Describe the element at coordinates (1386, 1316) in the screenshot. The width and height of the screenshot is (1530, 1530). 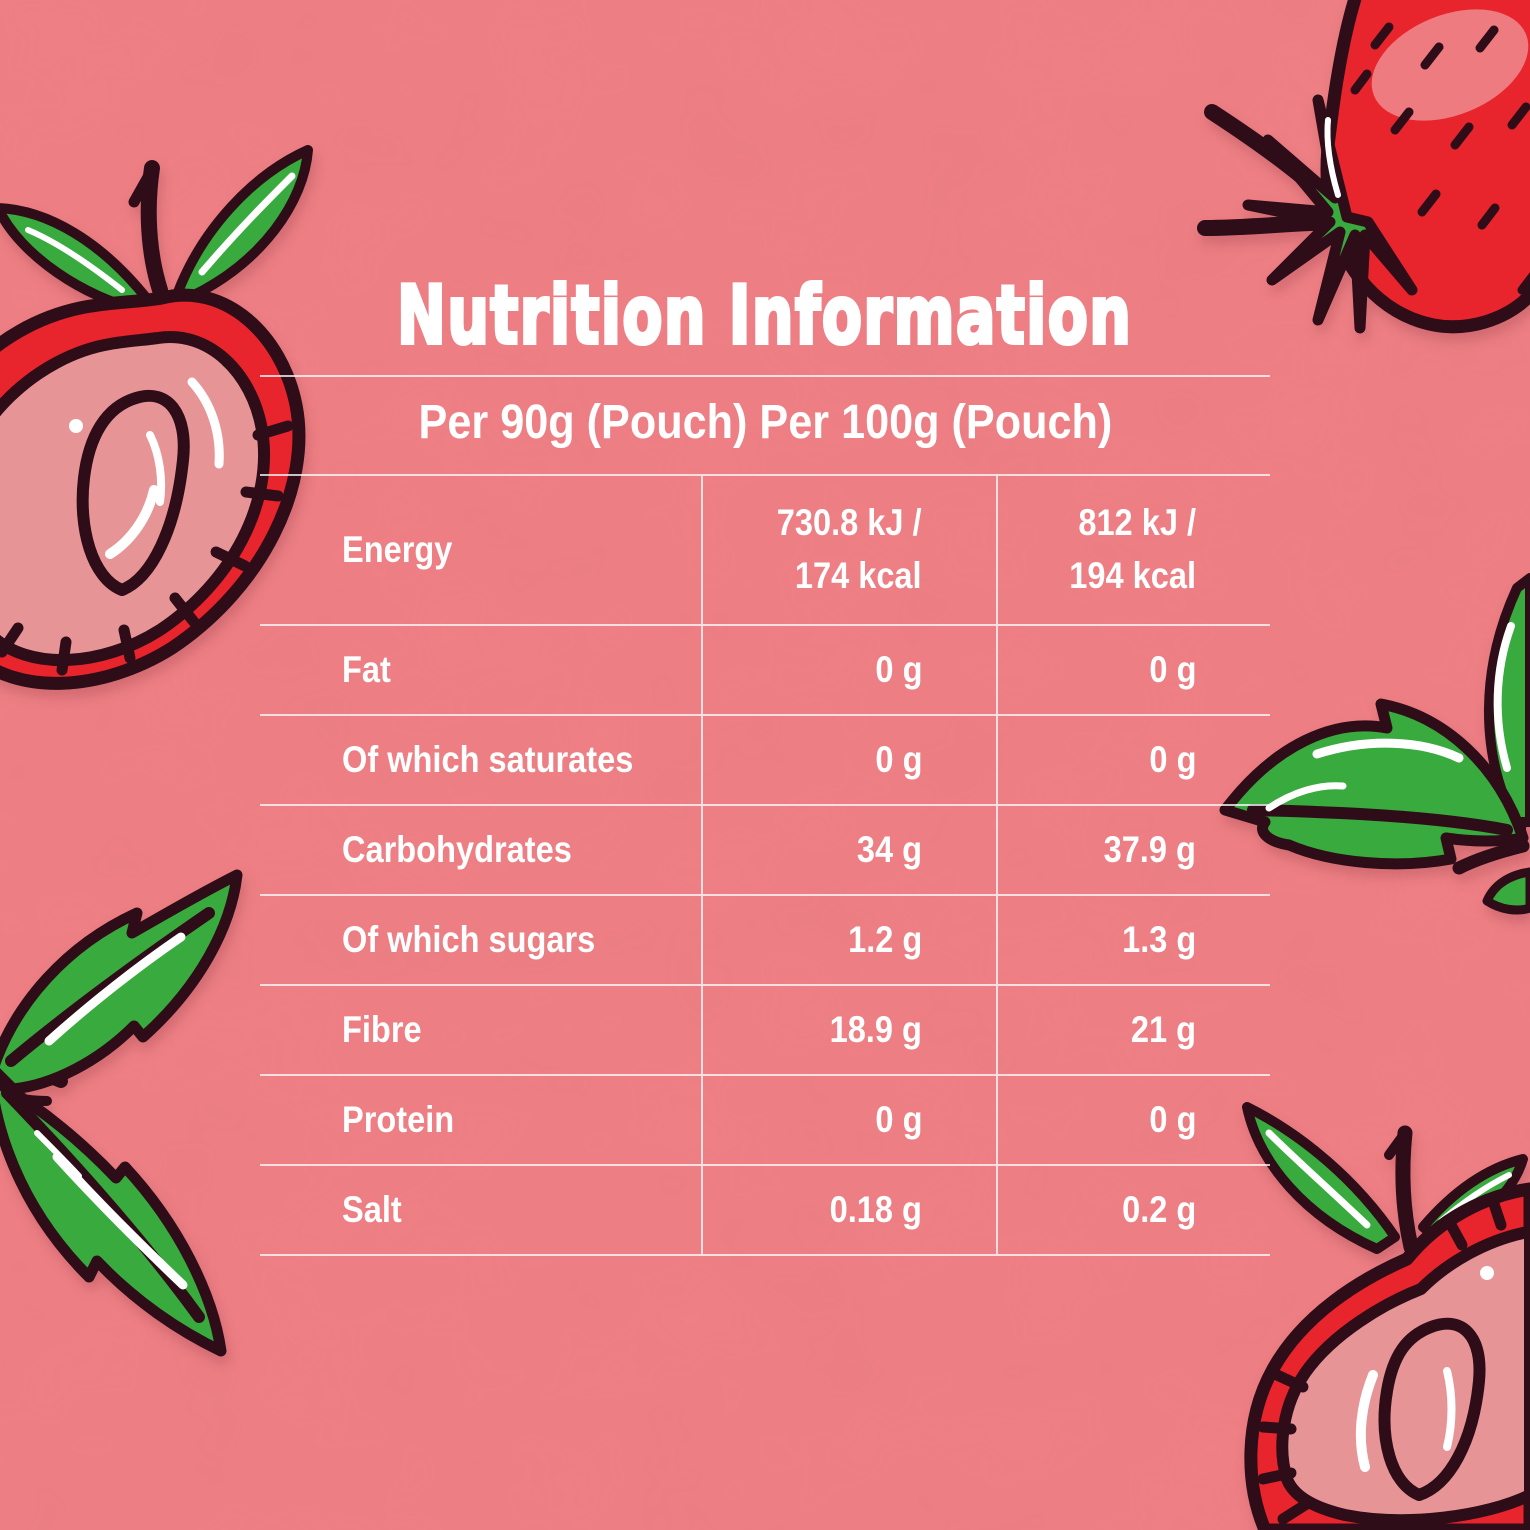
I see `strawberry-half-bottom-right-illustration` at that location.